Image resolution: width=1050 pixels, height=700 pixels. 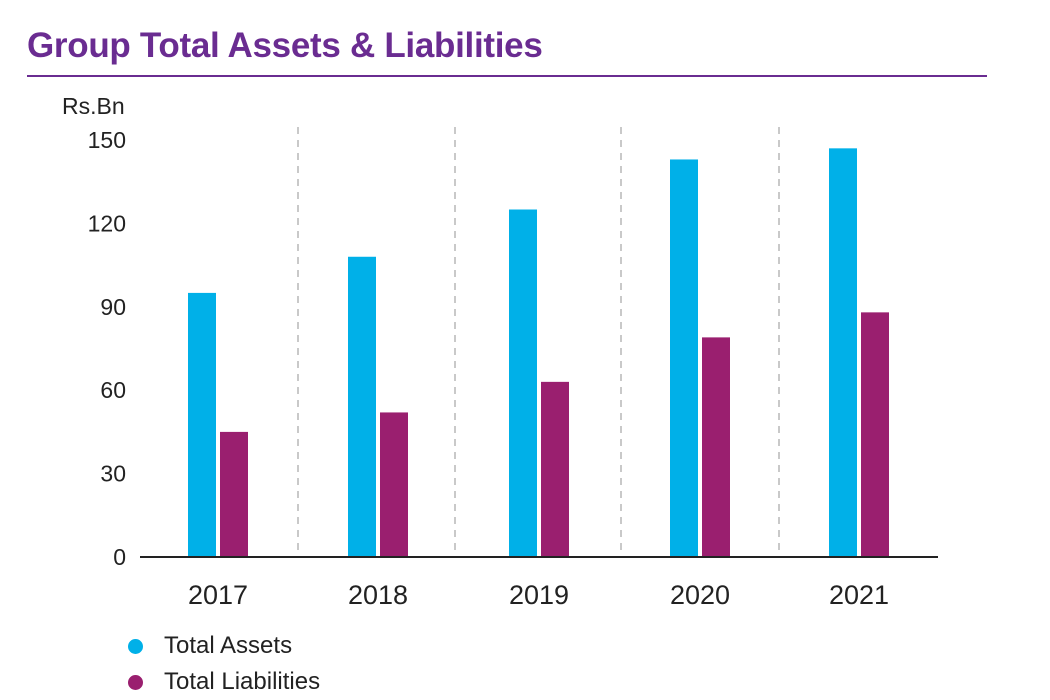 I want to click on y-axis-unit-label: Rs.Bn, so click(x=93, y=106).